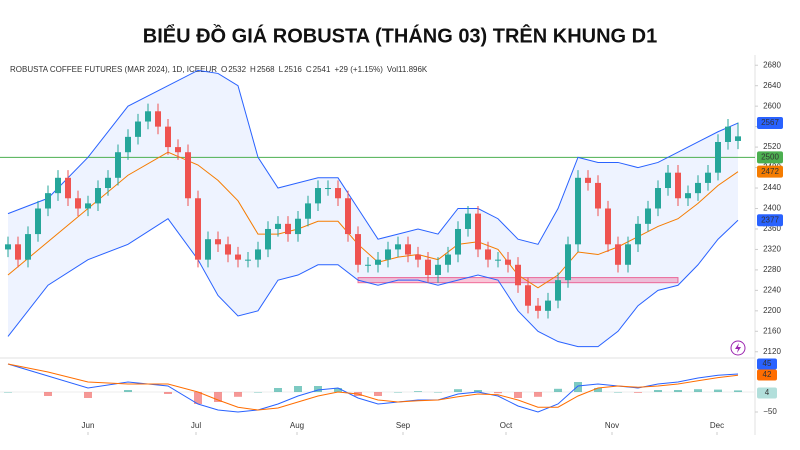 The height and width of the screenshot is (450, 800). I want to click on legend-label: O, so click(224, 69).